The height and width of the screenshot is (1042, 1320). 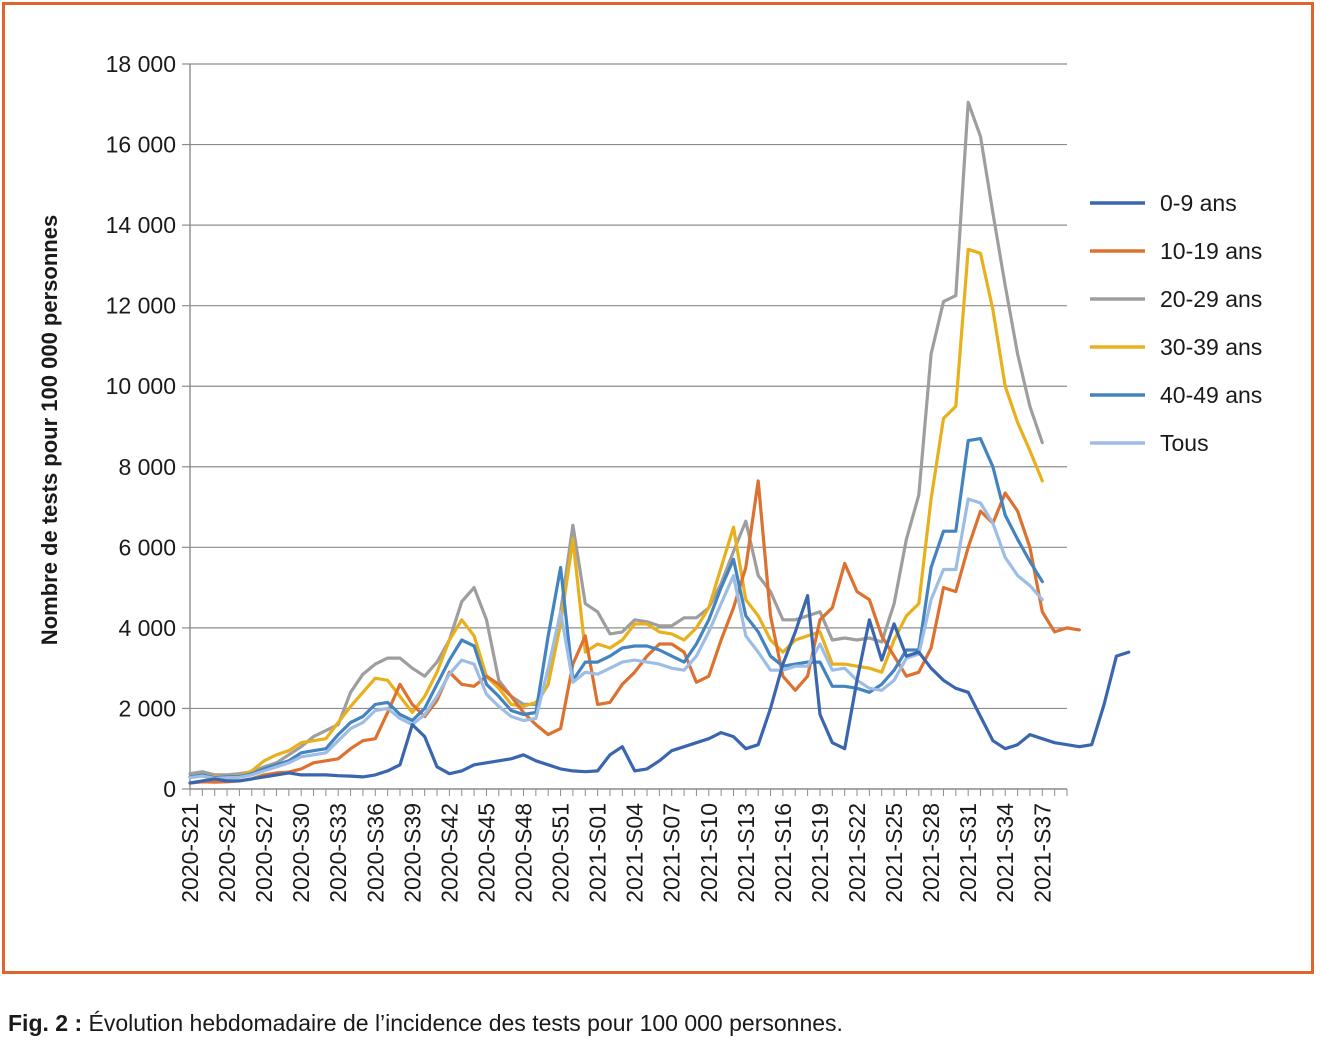 What do you see at coordinates (672, 853) in the screenshot?
I see `x-tick-label: 2021-S07` at bounding box center [672, 853].